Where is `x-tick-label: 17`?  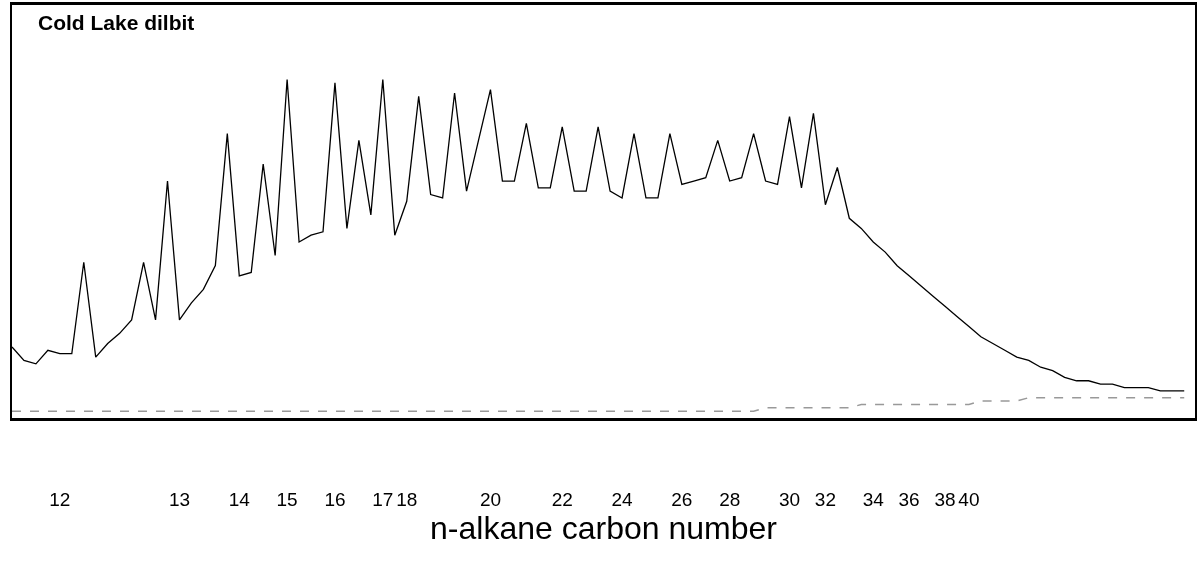 x-tick-label: 17 is located at coordinates (383, 499).